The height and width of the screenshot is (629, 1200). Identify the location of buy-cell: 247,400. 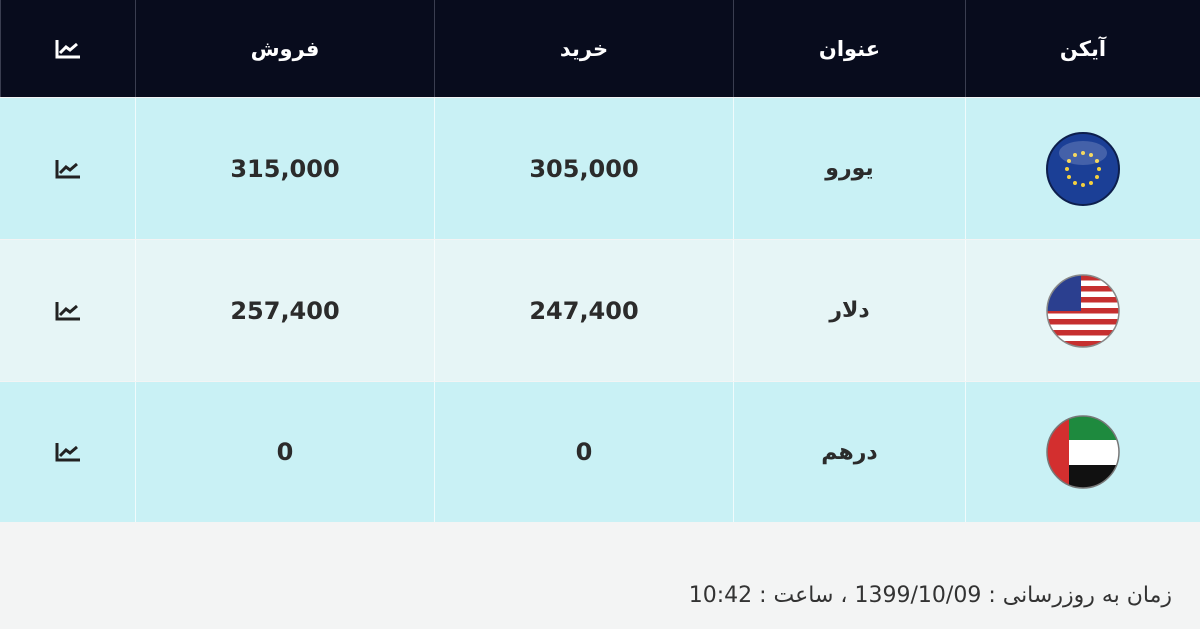
(583, 310).